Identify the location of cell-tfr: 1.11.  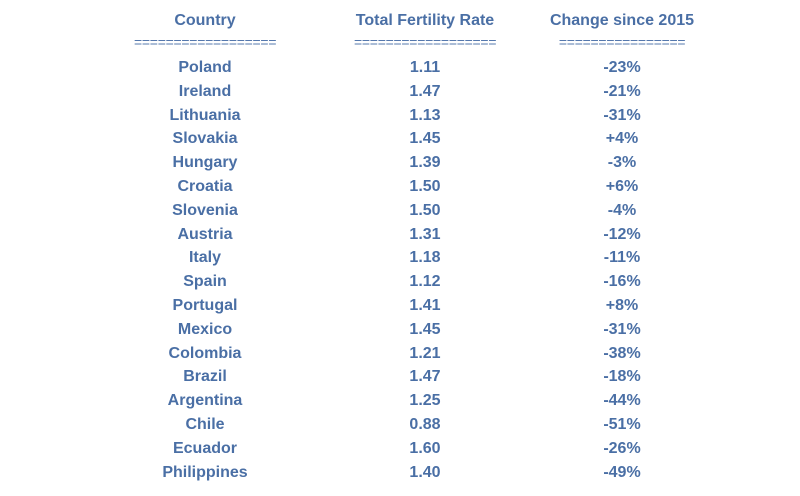
(425, 67).